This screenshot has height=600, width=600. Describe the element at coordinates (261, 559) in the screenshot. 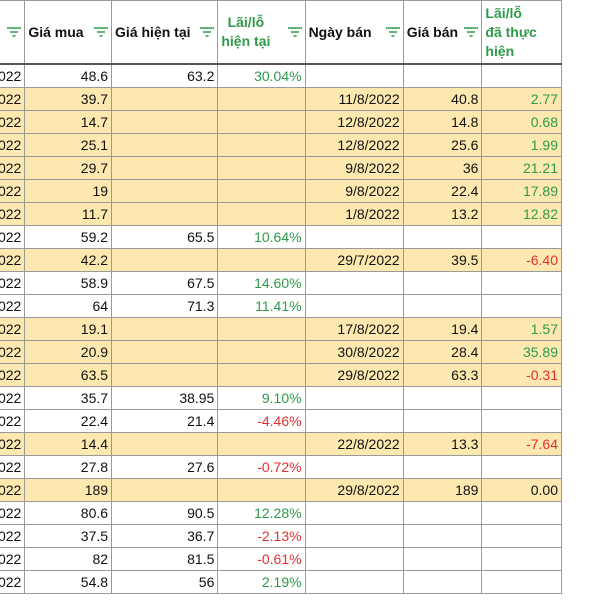

I see `cell-unrealized-pl: -0.61%` at that location.